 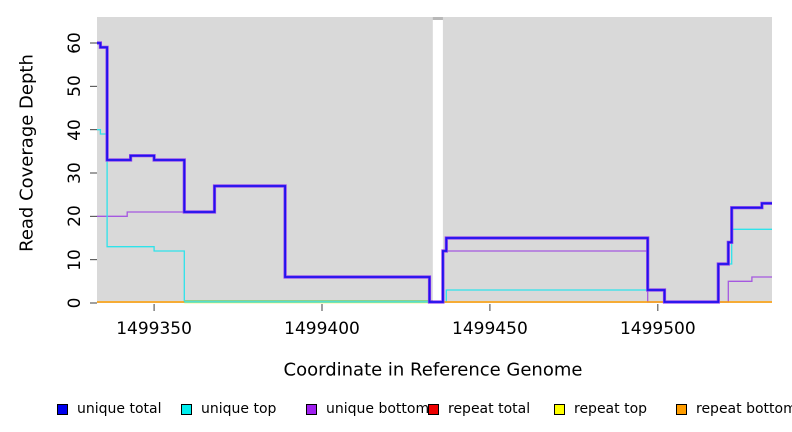 I want to click on y-tick-label: 60, so click(x=75, y=43).